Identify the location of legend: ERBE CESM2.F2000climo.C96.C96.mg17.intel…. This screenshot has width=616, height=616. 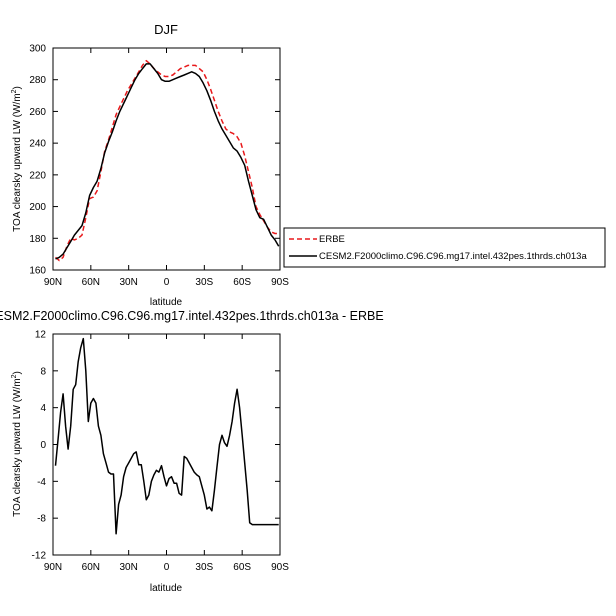
(444, 247).